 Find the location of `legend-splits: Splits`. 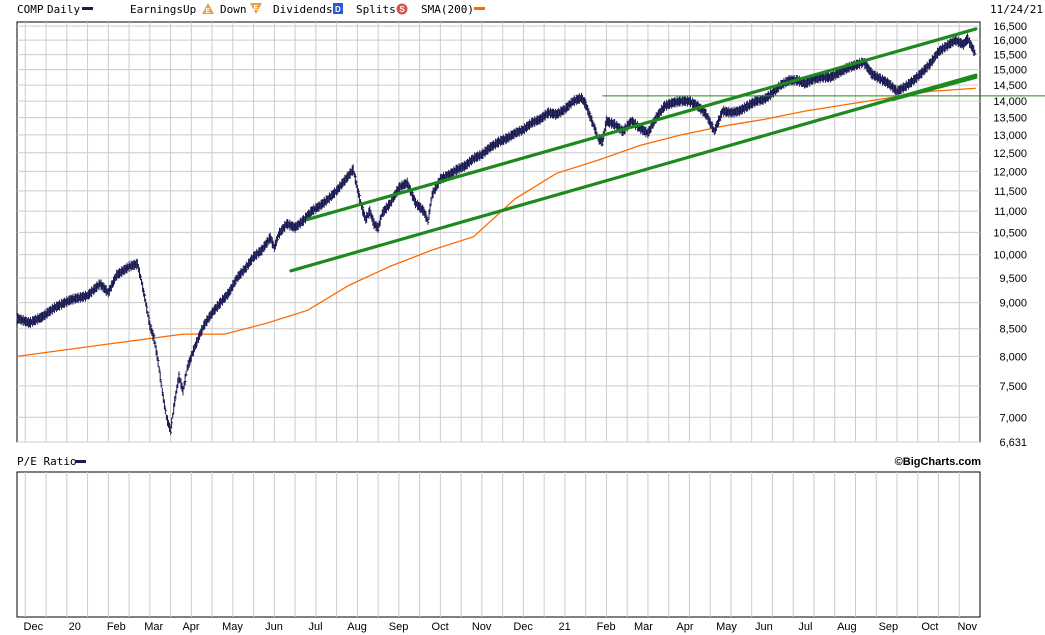

legend-splits: Splits is located at coordinates (376, 9).